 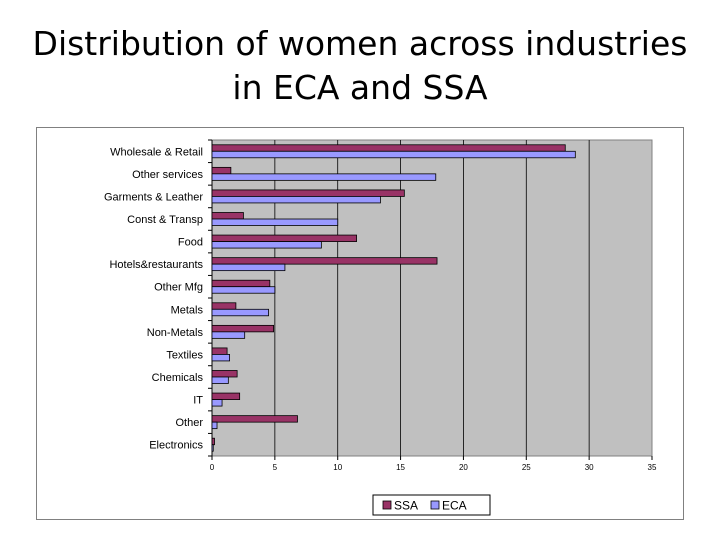 What do you see at coordinates (153, 197) in the screenshot?
I see `category-label: Garments & Leather` at bounding box center [153, 197].